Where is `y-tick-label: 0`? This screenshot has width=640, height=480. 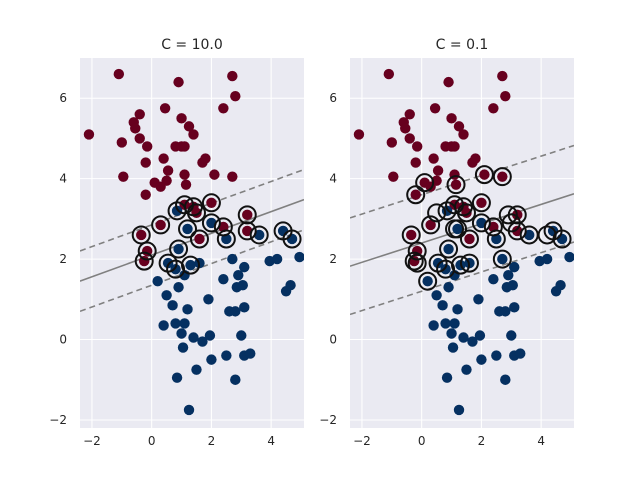 y-tick-label: 0 is located at coordinates (63, 340).